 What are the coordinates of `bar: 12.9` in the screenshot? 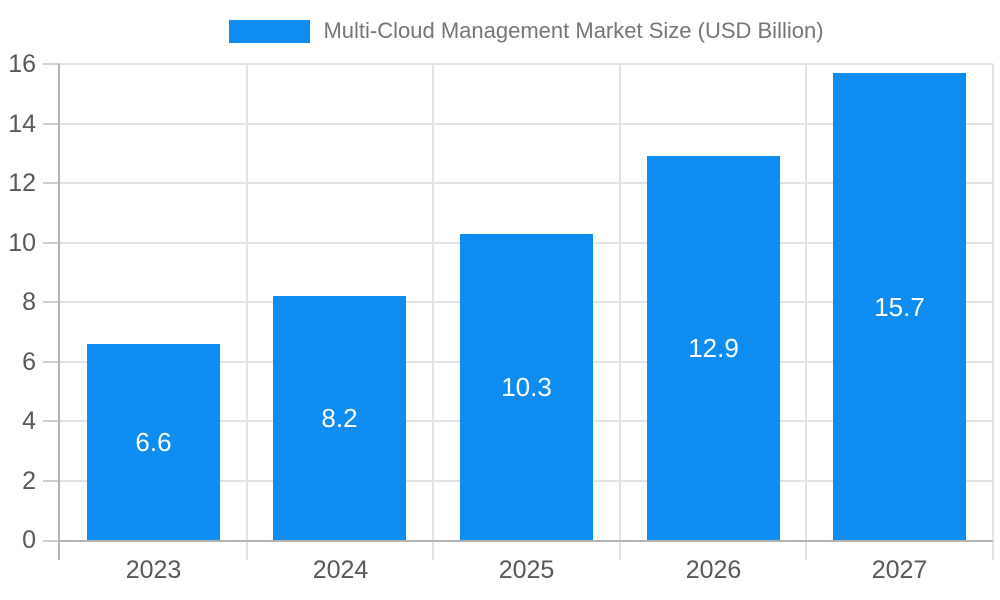 It's located at (713, 348).